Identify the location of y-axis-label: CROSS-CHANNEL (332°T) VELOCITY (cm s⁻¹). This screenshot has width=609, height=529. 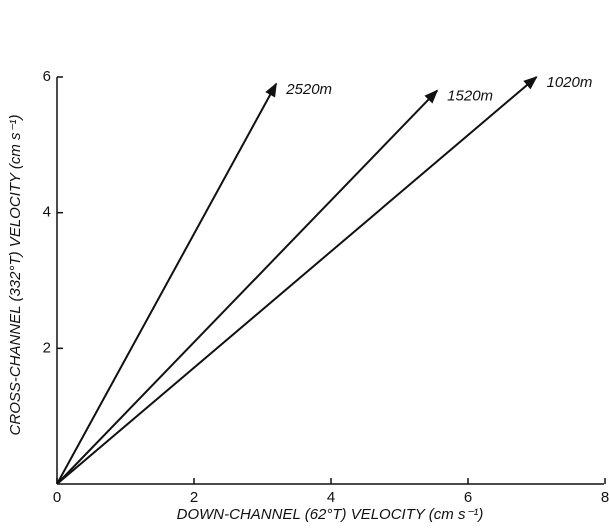
(15, 275).